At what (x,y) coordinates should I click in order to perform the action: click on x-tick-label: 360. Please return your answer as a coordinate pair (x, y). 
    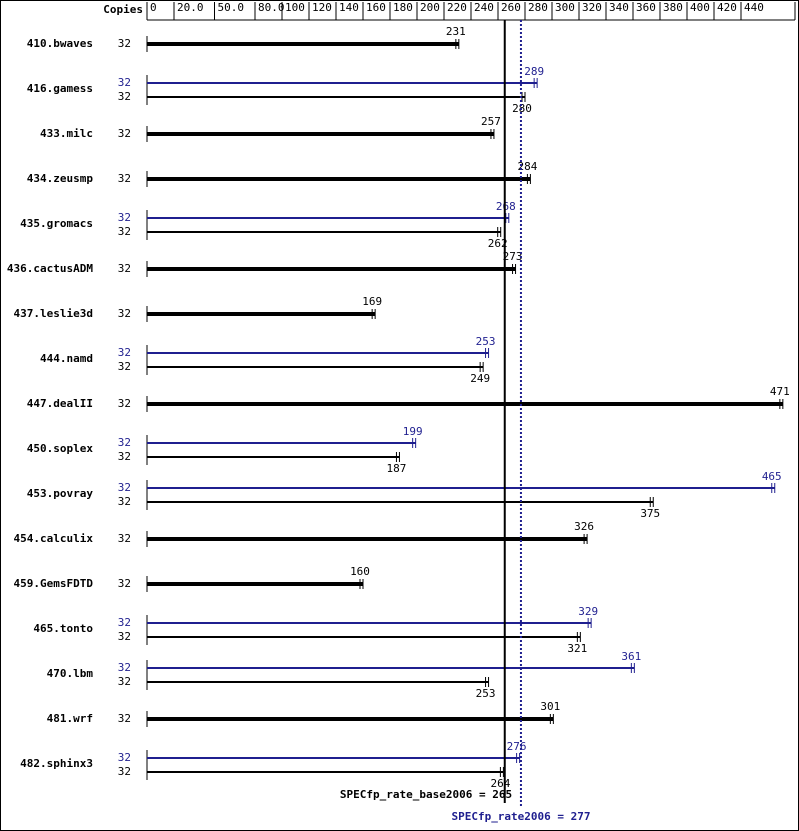
    Looking at the image, I should click on (646, 7).